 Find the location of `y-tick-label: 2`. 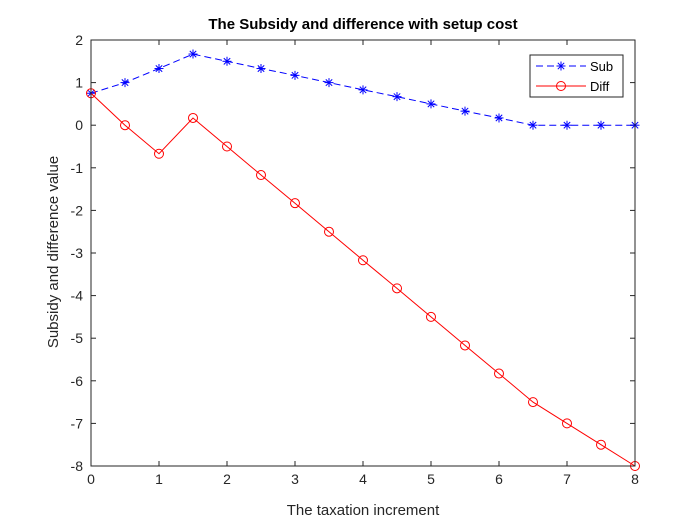

y-tick-label: 2 is located at coordinates (79, 40).